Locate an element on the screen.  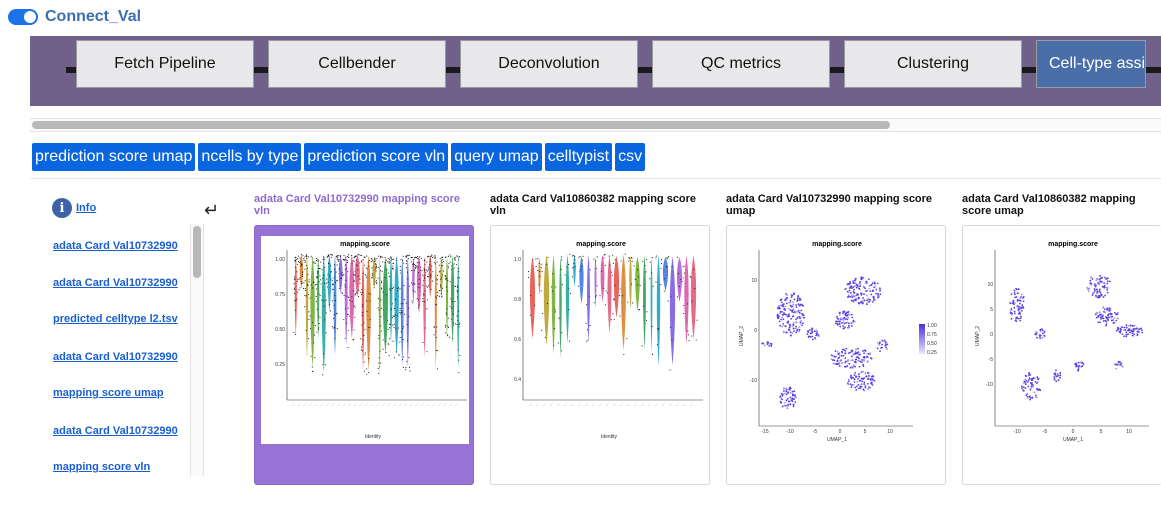
sidebar-link: mapping score vln is located at coordinates (102, 467).